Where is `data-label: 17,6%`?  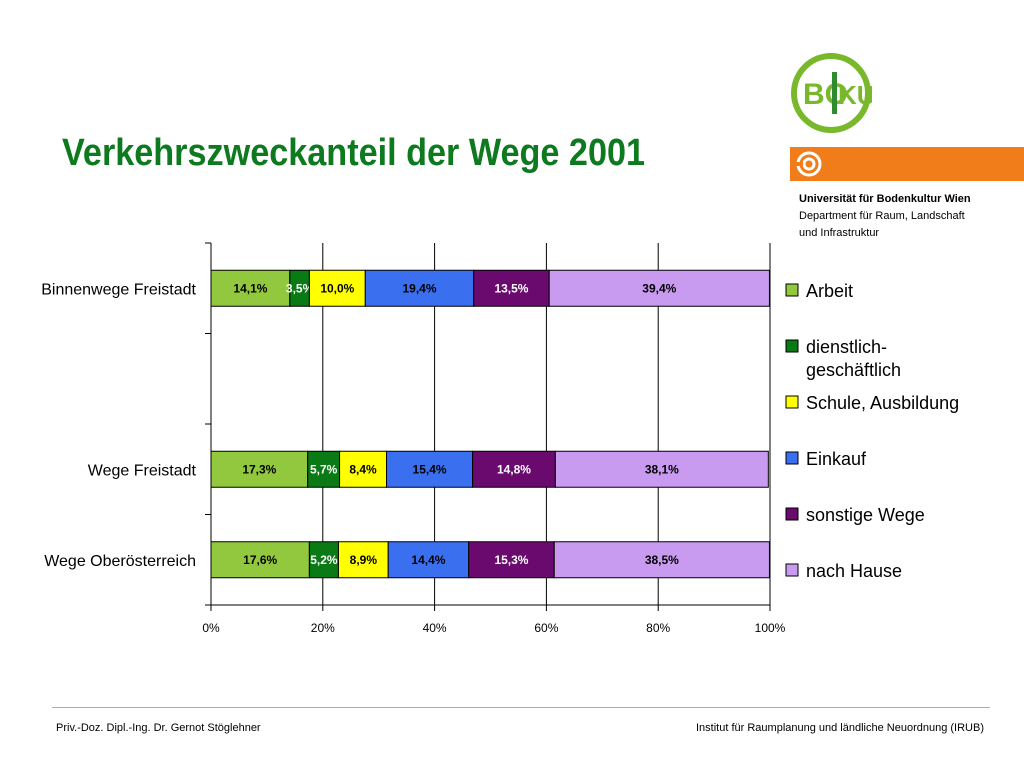 data-label: 17,6% is located at coordinates (260, 560).